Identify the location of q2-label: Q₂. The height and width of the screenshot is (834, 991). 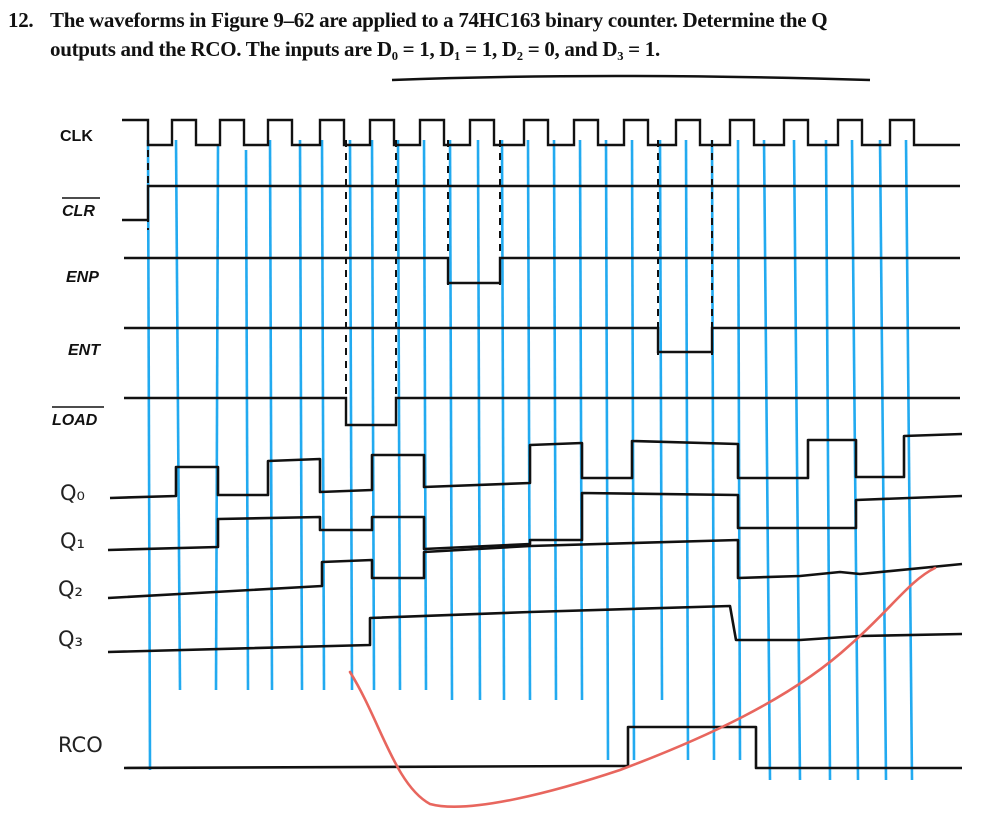
(70, 589).